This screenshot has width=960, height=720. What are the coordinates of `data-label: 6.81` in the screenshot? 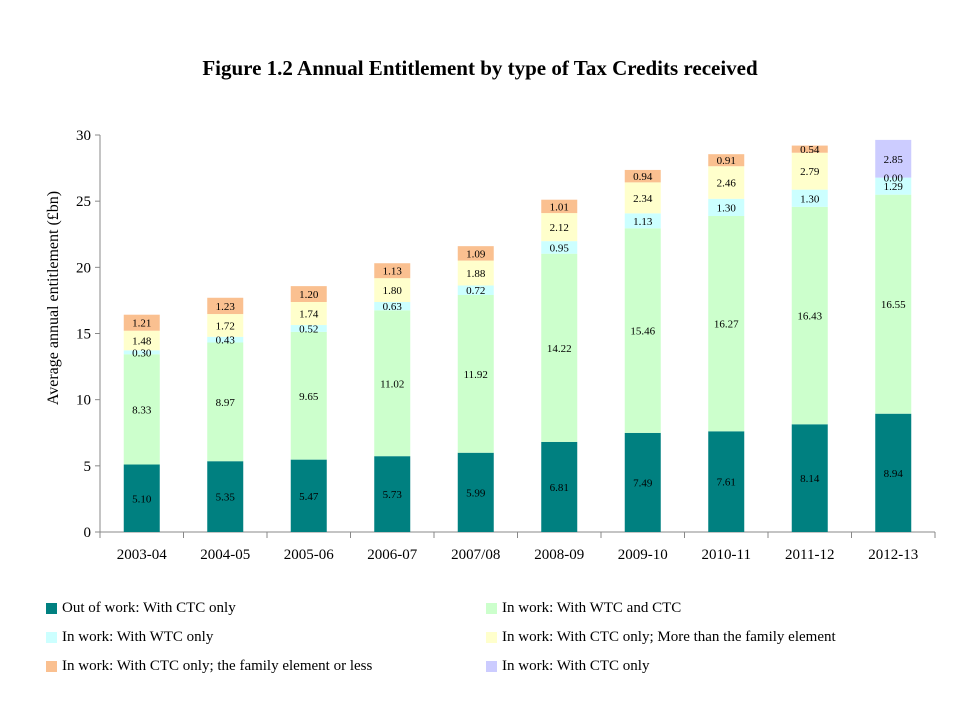 It's located at (559, 488).